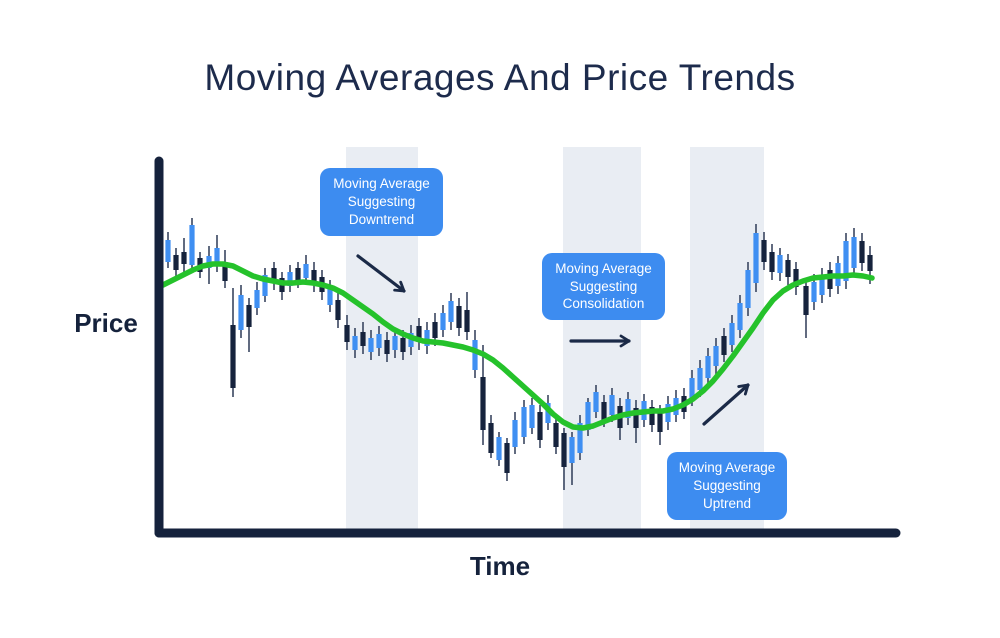 This screenshot has height=638, width=1000. Describe the element at coordinates (726, 404) in the screenshot. I see `trend-arrow-up-right` at that location.